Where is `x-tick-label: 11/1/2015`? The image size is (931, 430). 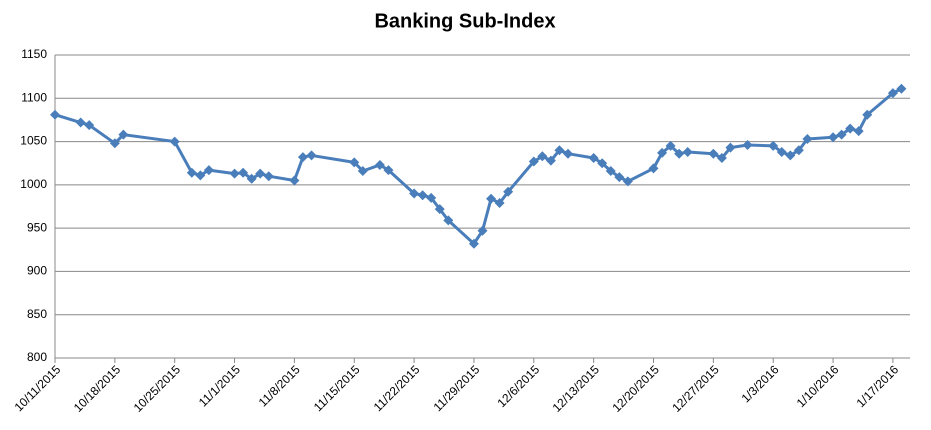
x-tick-label: 11/1/2015 is located at coordinates (219, 385).